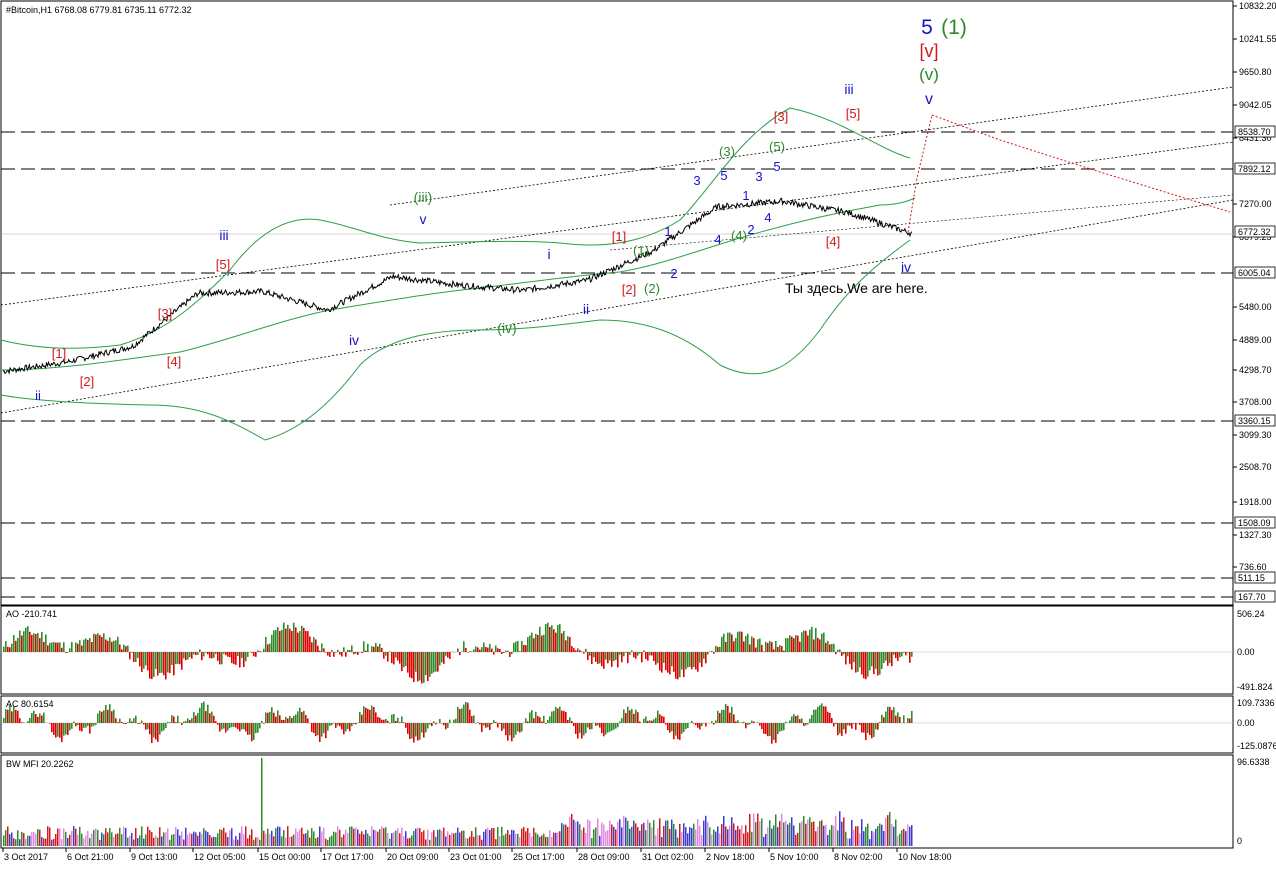 The image size is (1276, 873). Describe the element at coordinates (906, 267) in the screenshot. I see `wave-label: iv` at that location.